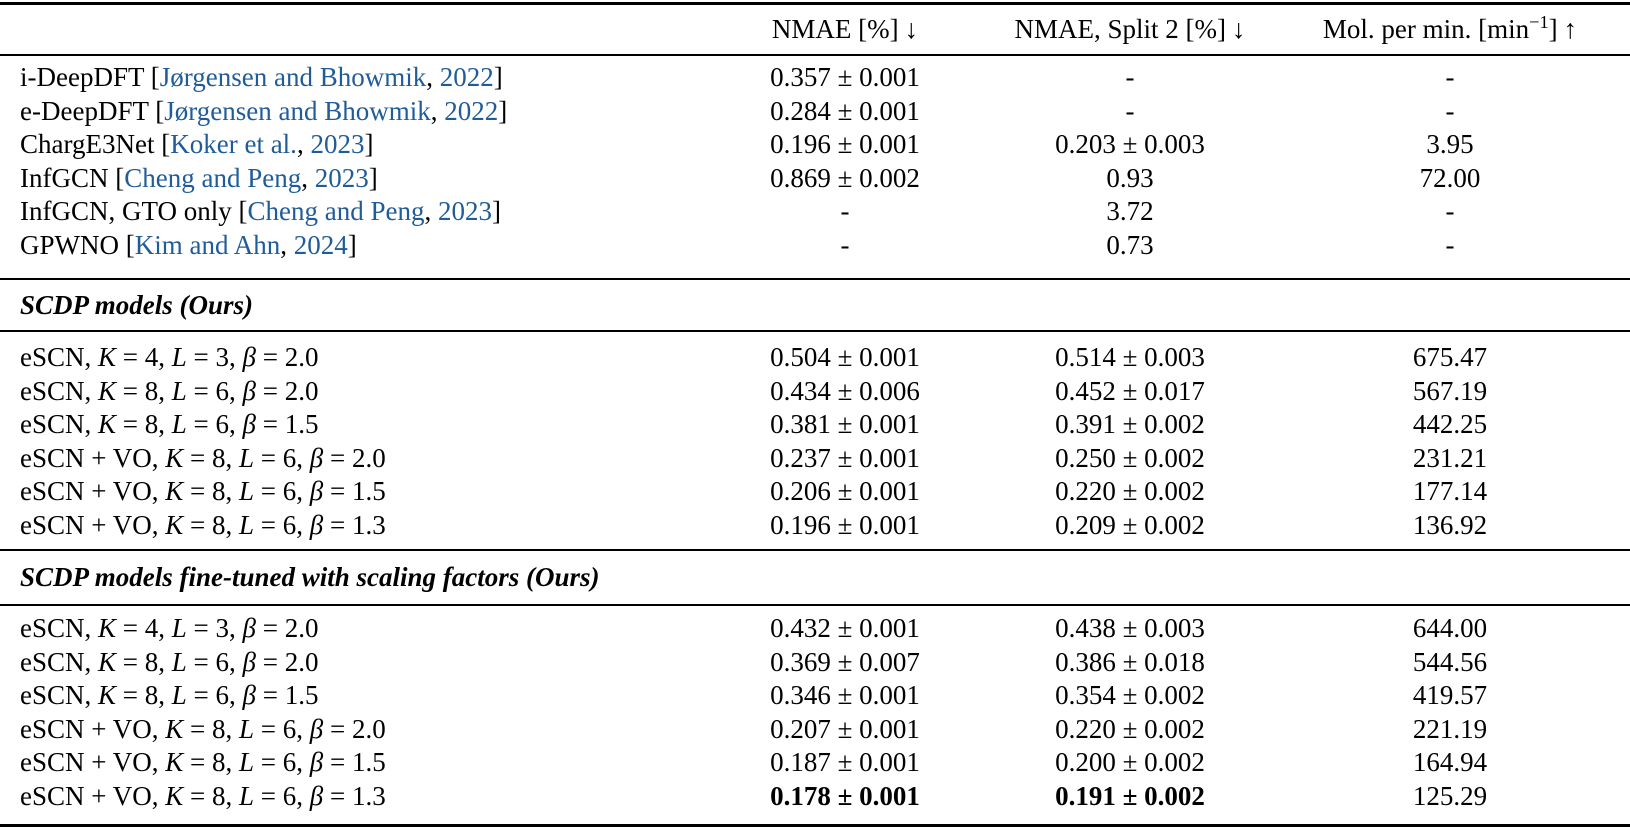 The height and width of the screenshot is (835, 1630). Describe the element at coordinates (1130, 457) in the screenshot. I see `split2-value: 0.250 ± 0.002` at that location.